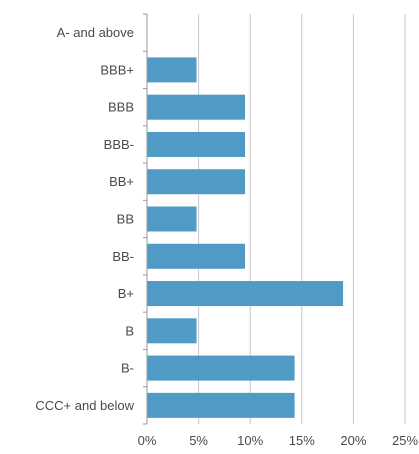 This screenshot has width=419, height=454. What do you see at coordinates (250, 440) in the screenshot?
I see `x-tick-label: 10%` at bounding box center [250, 440].